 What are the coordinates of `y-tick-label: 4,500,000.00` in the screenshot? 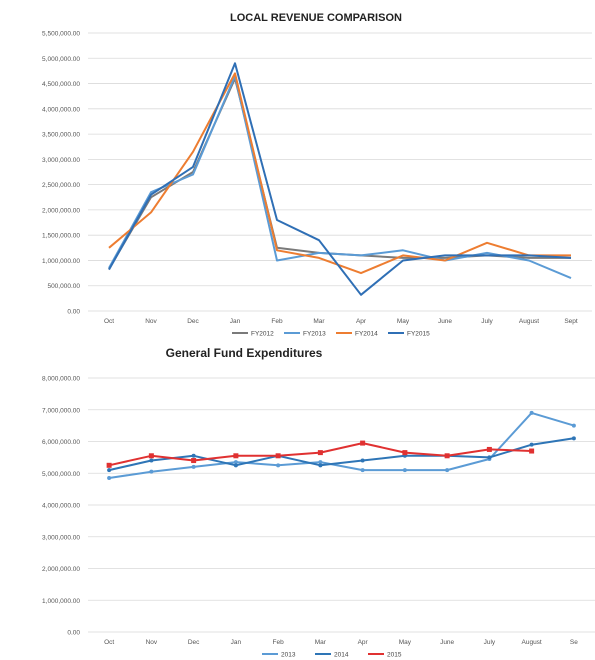 It's located at (61, 84).